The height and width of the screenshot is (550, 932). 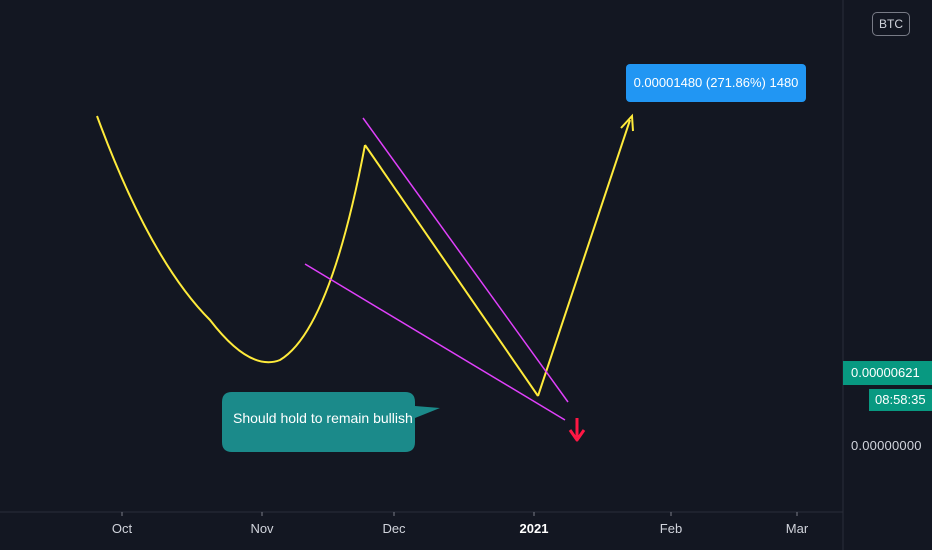 I want to click on down-arrow-head, so click(x=577, y=435).